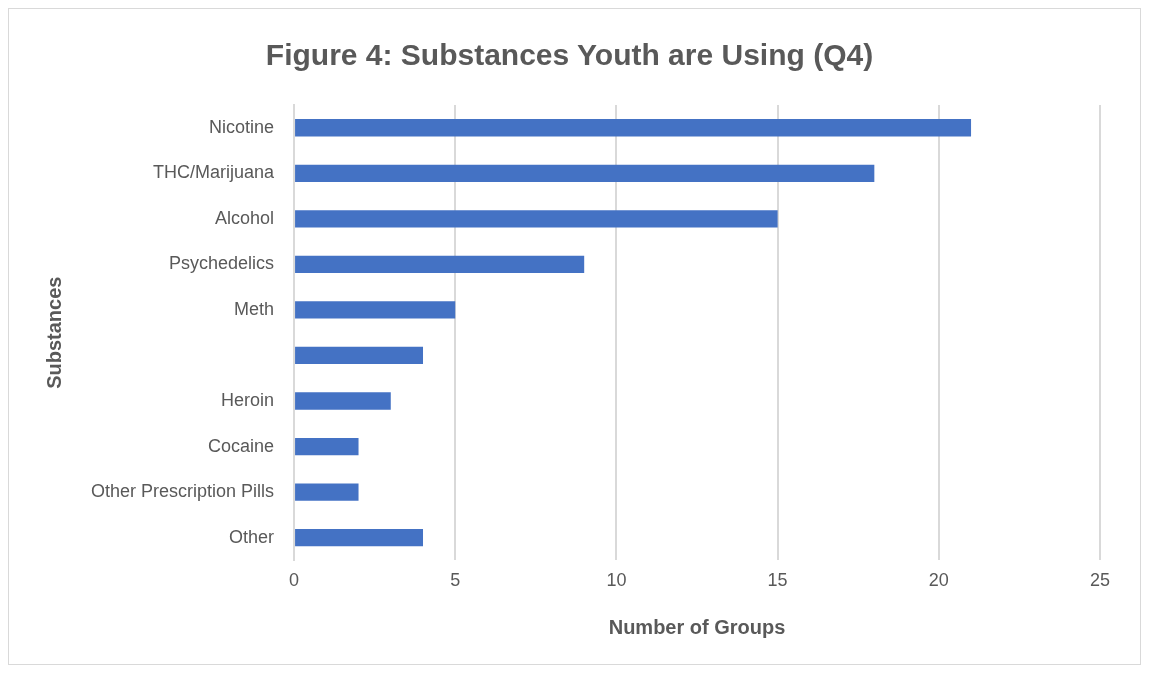  I want to click on y-tick-label: Alcohol, so click(245, 217).